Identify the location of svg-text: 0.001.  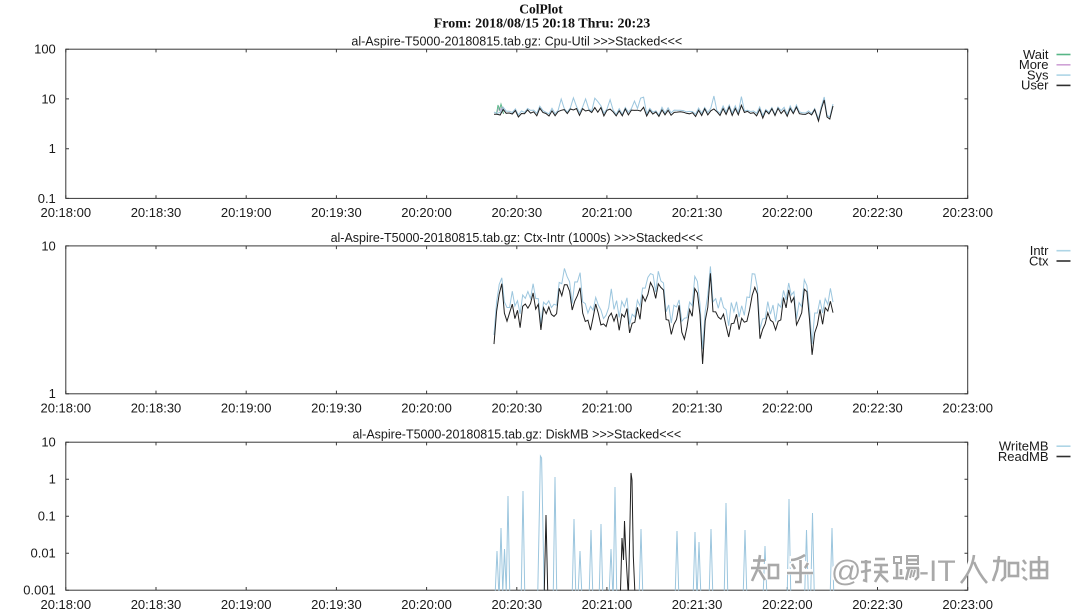
(39, 590).